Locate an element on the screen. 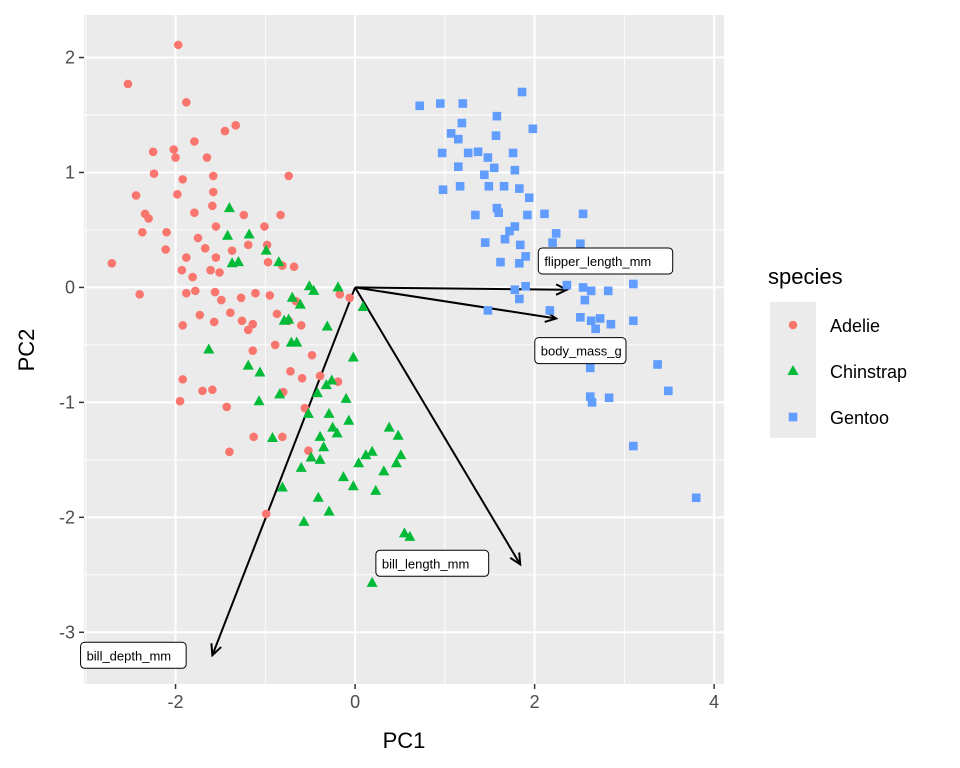 The height and width of the screenshot is (768, 960). y-axis-title: PC2 is located at coordinates (26, 350).